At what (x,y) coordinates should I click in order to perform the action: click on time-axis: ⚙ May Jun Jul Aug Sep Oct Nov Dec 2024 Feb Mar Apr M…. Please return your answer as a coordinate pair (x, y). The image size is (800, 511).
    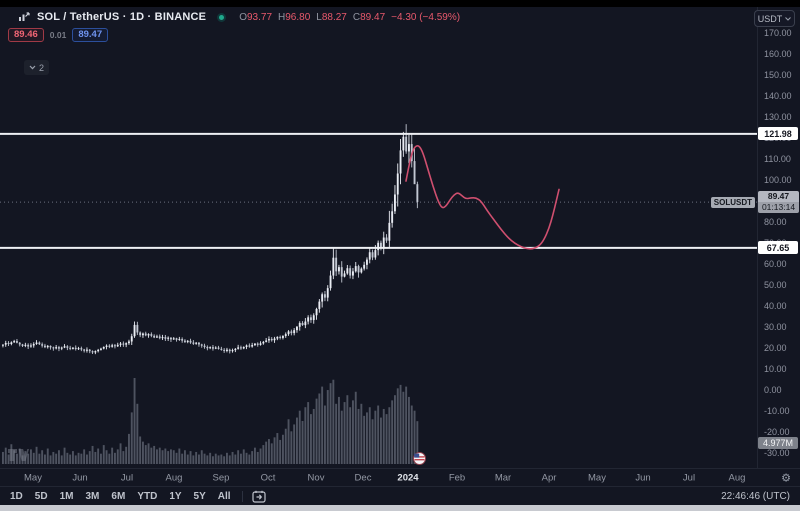
    Looking at the image, I should click on (400, 477).